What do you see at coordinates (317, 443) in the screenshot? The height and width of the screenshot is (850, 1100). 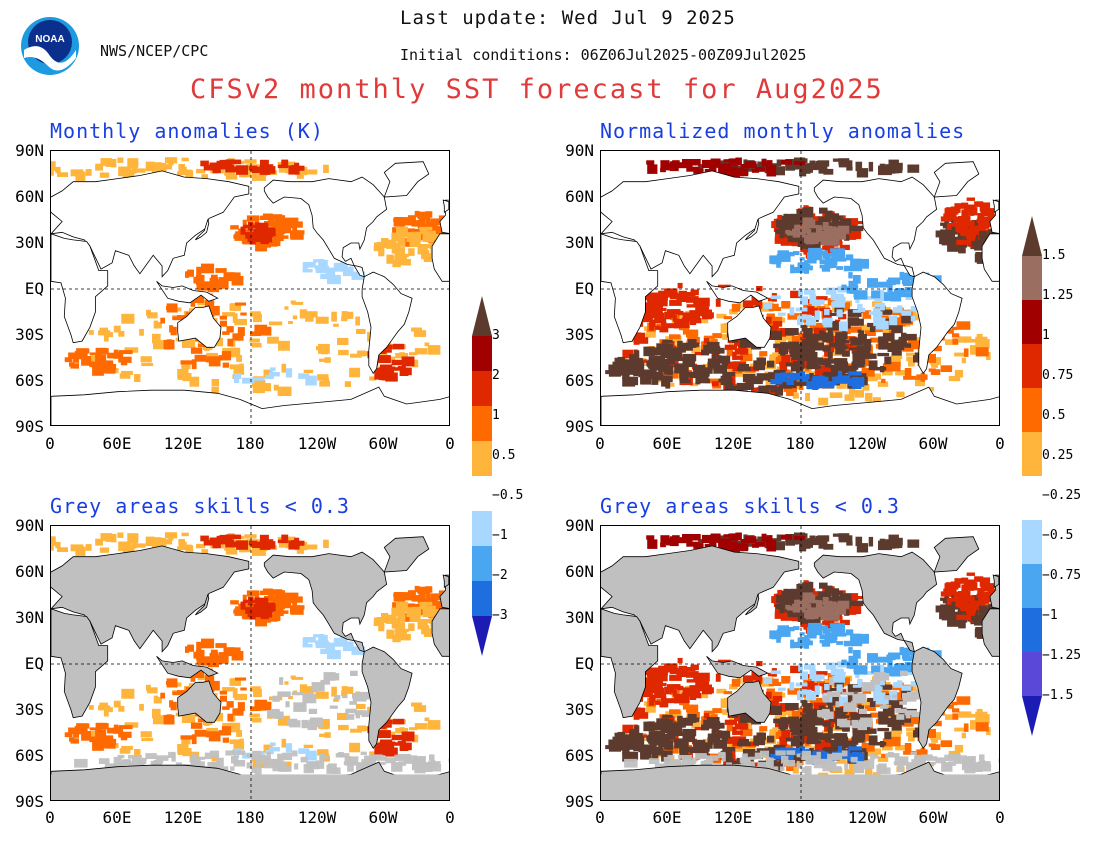 I see `lon-label: 120W` at bounding box center [317, 443].